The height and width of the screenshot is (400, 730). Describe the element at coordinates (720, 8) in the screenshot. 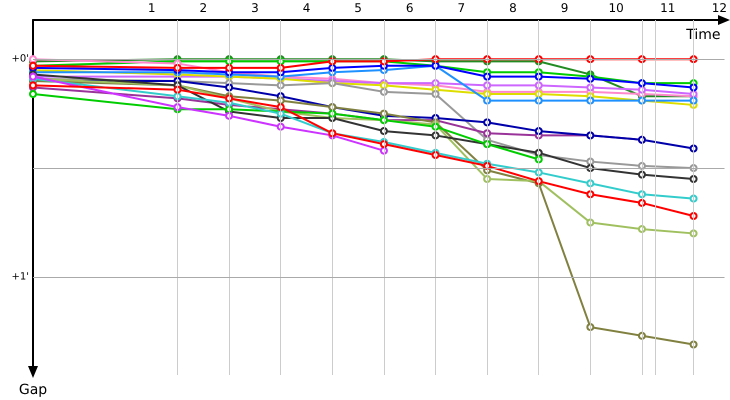

I see `x-tick-label: 12` at that location.